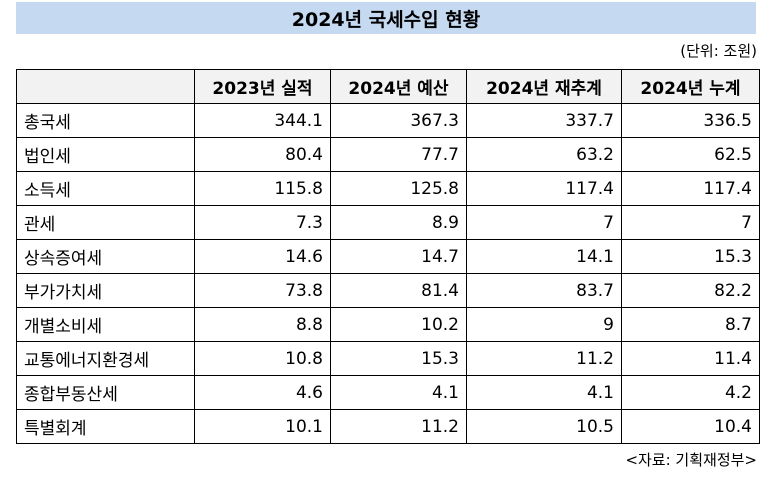 The height and width of the screenshot is (477, 775). Describe the element at coordinates (105, 290) in the screenshot. I see `row-label: 부가가치세` at that location.